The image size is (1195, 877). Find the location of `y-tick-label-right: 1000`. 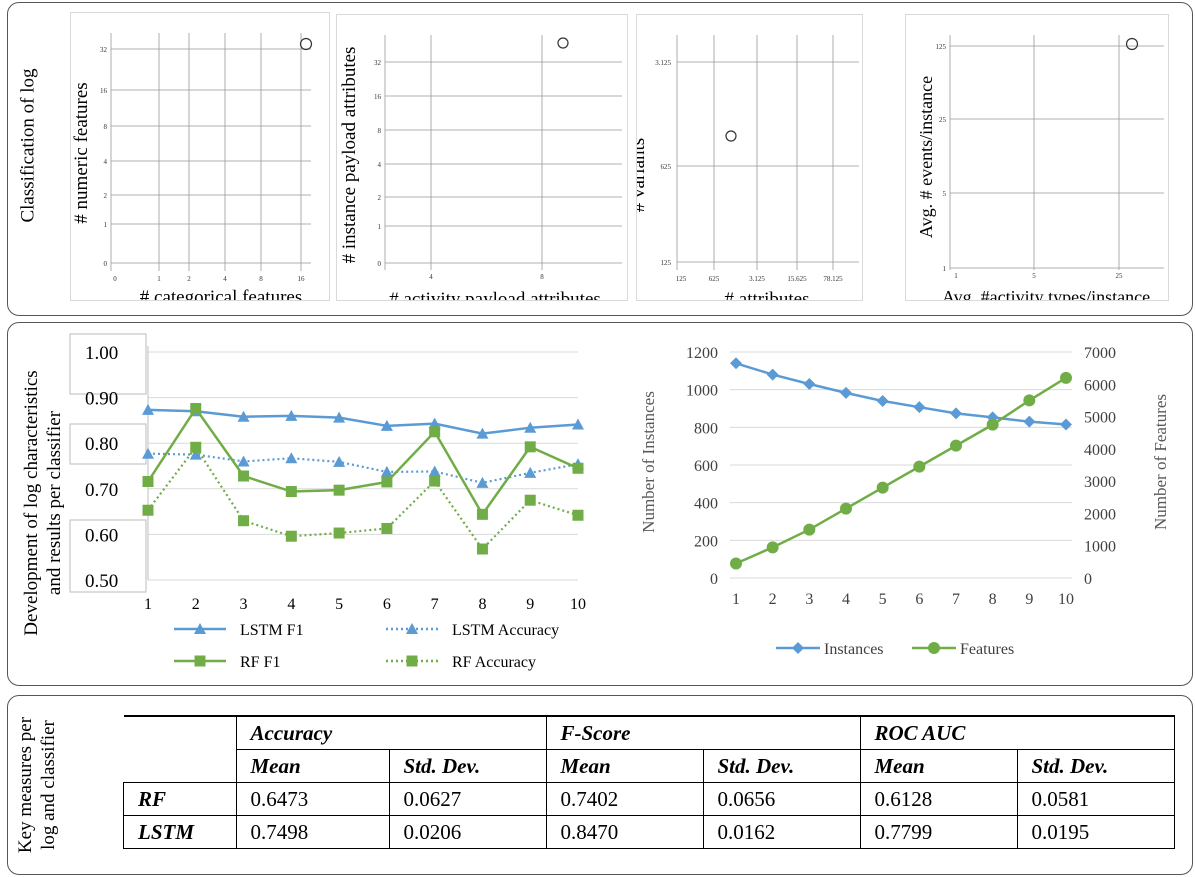

y-tick-label-right: 1000 is located at coordinates (1100, 547).